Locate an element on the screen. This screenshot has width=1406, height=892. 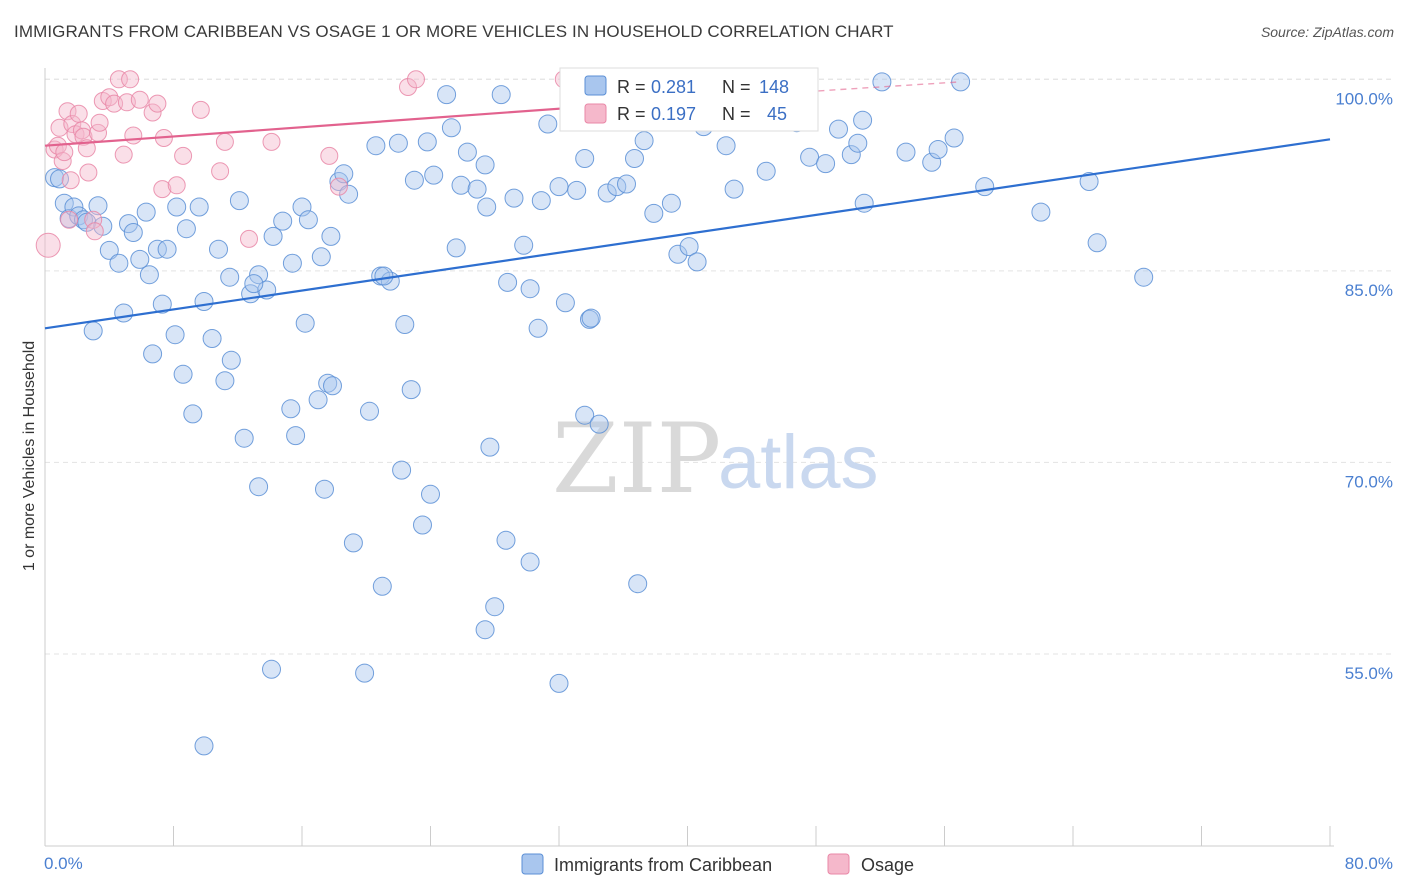
y-axis-label: 1 or more Vehicles in Household is located at coordinates (29, 456).